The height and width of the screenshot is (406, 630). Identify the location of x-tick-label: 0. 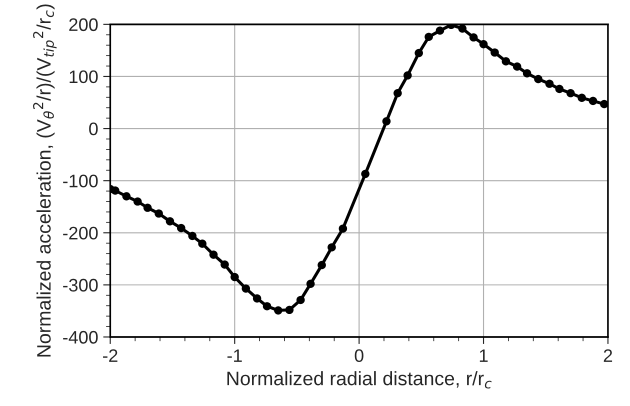
(359, 355).